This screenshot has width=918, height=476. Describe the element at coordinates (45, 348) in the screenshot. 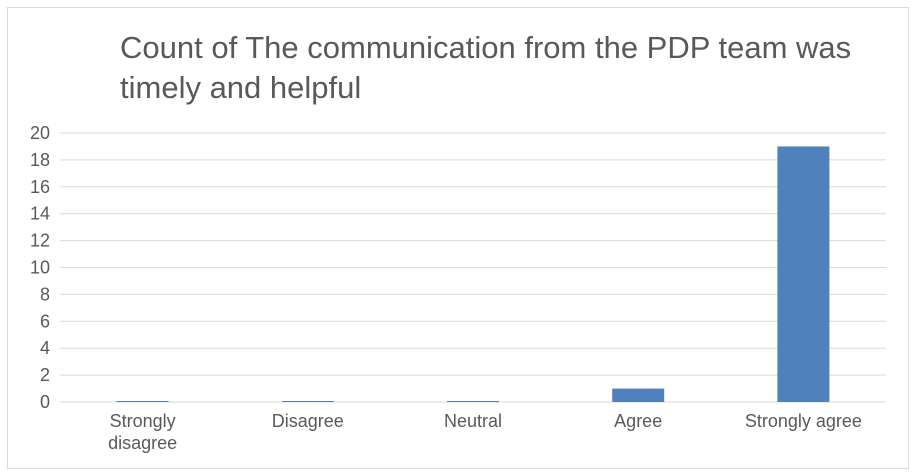

I see `y-tick-label: 4` at that location.